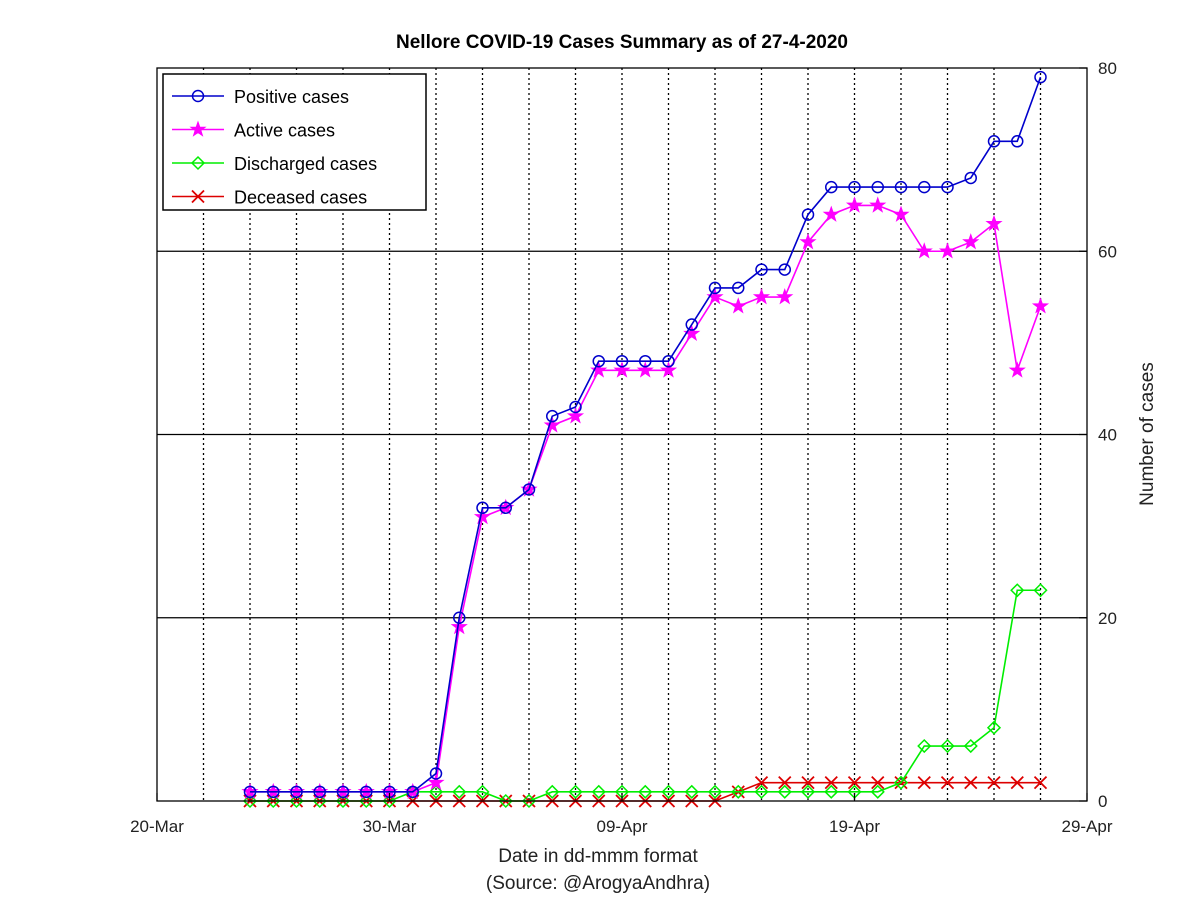 The image size is (1200, 898). I want to click on legend-entry-active-cases: Active cases, so click(253, 130).